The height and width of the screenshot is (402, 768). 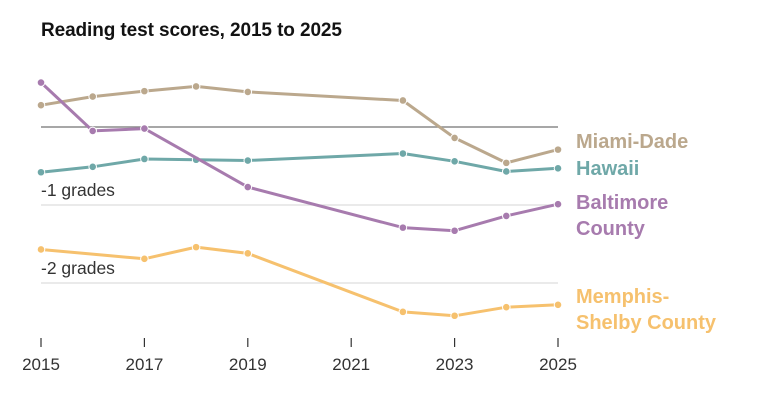 What do you see at coordinates (622, 297) in the screenshot?
I see `series-label: Memphis-` at bounding box center [622, 297].